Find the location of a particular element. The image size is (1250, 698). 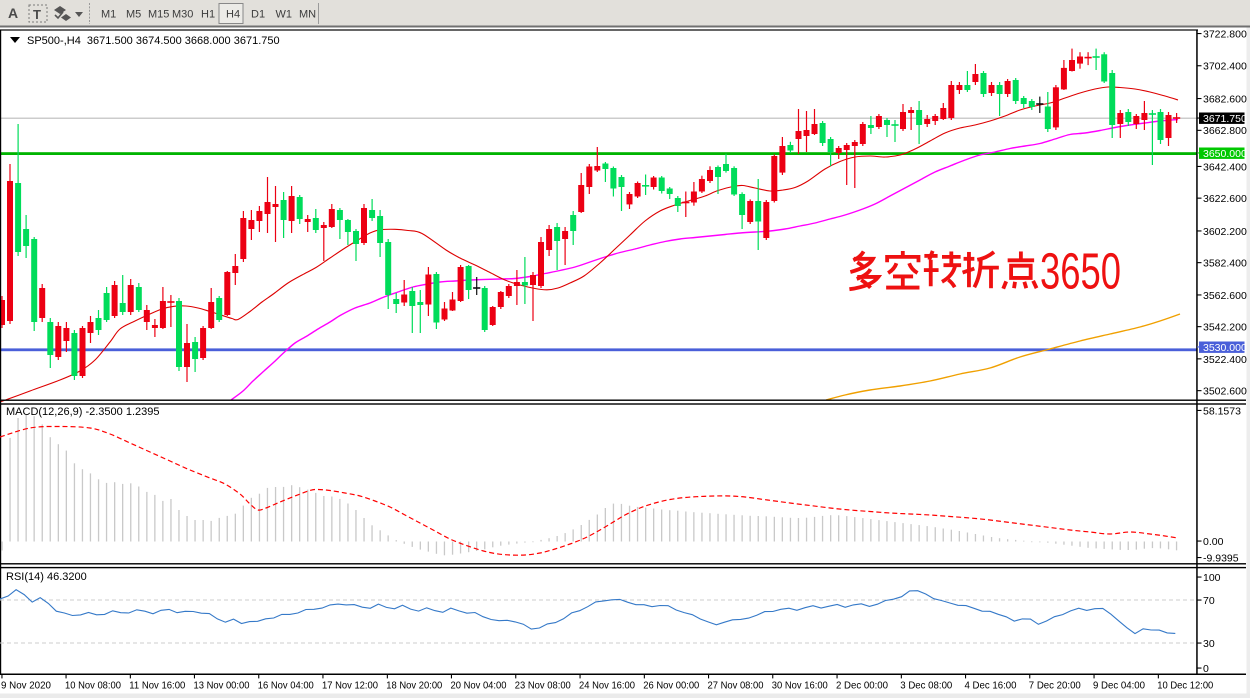

svg-text: M15 is located at coordinates (158, 15).